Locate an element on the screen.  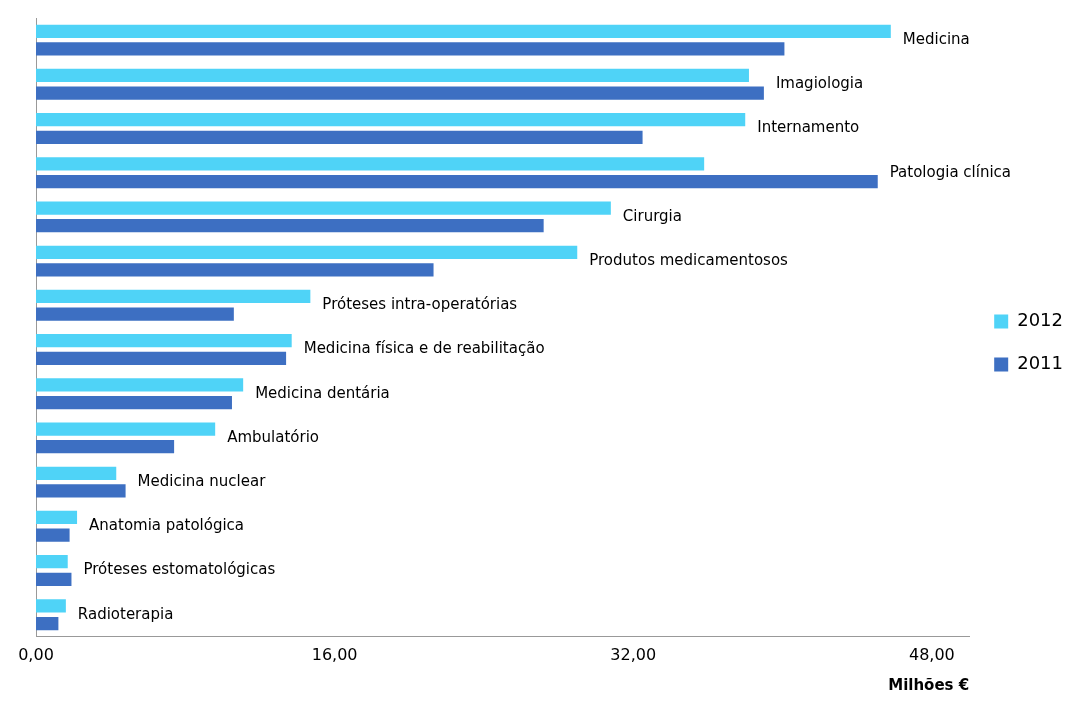
x-tick-label: 16,00 is located at coordinates (334, 654).